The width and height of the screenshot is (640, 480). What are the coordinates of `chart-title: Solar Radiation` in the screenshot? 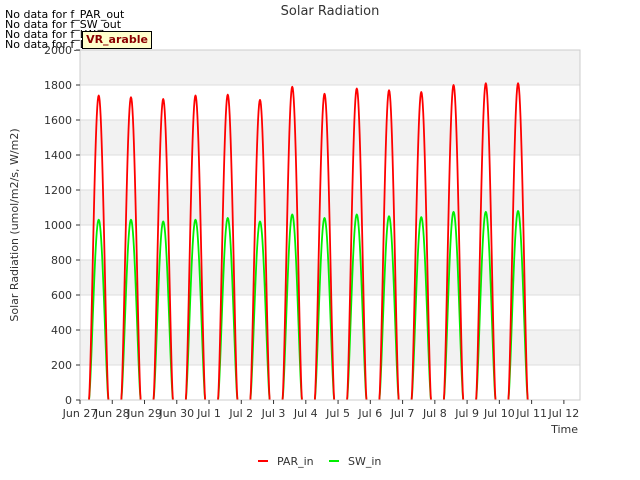 It's located at (330, 11).